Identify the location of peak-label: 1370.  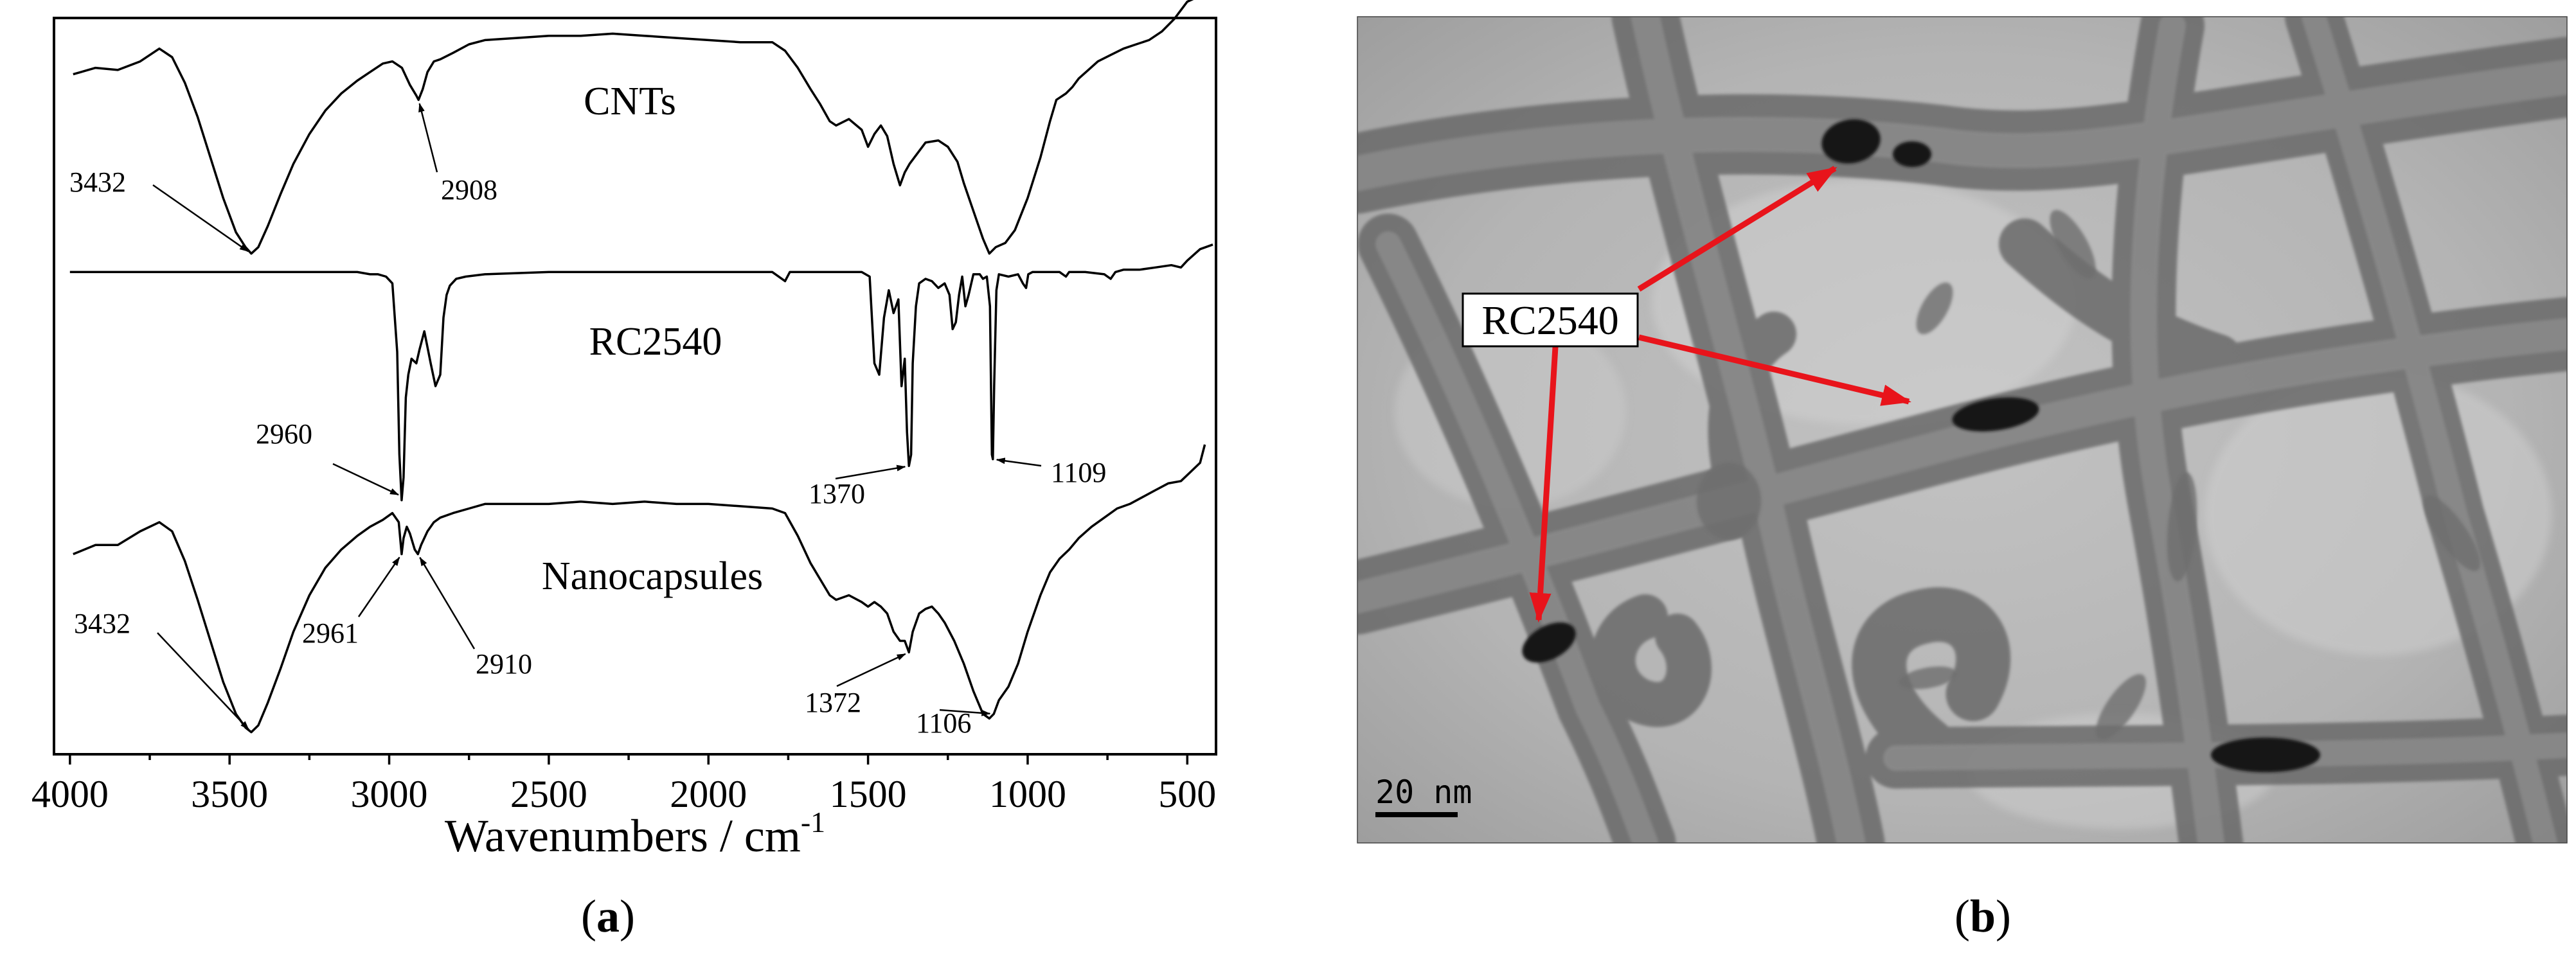
(837, 493).